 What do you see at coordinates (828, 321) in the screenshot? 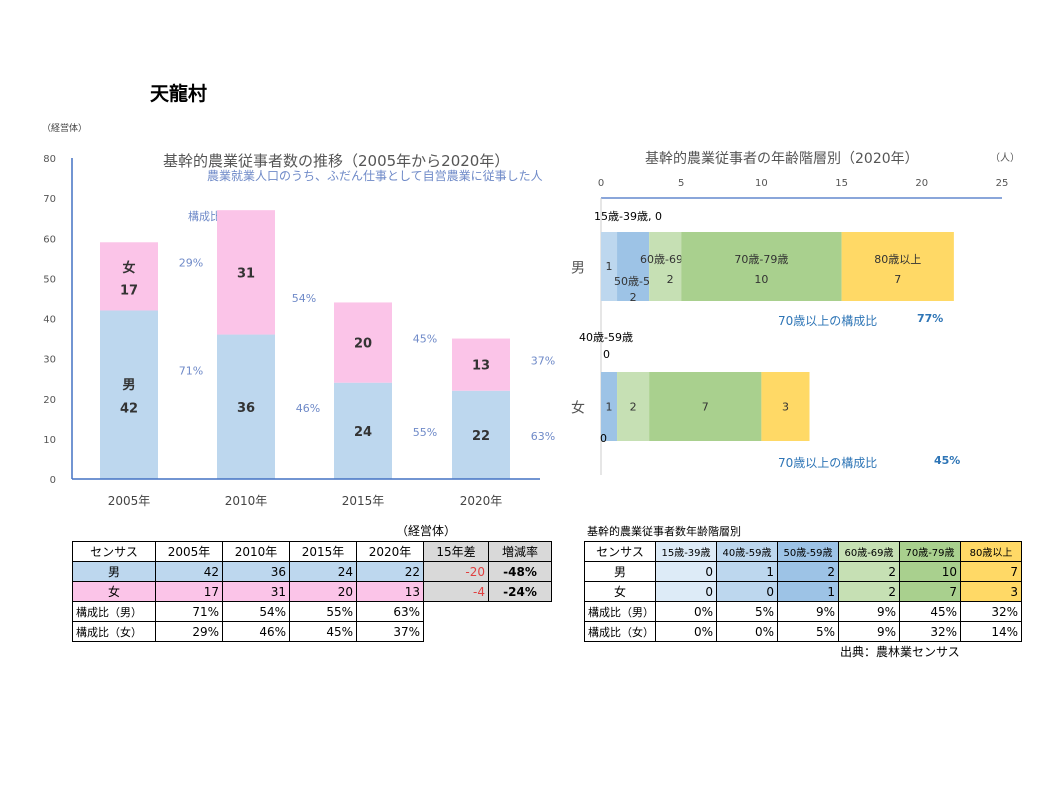
I see `over70-label-m: 70歳以上の構成比` at bounding box center [828, 321].